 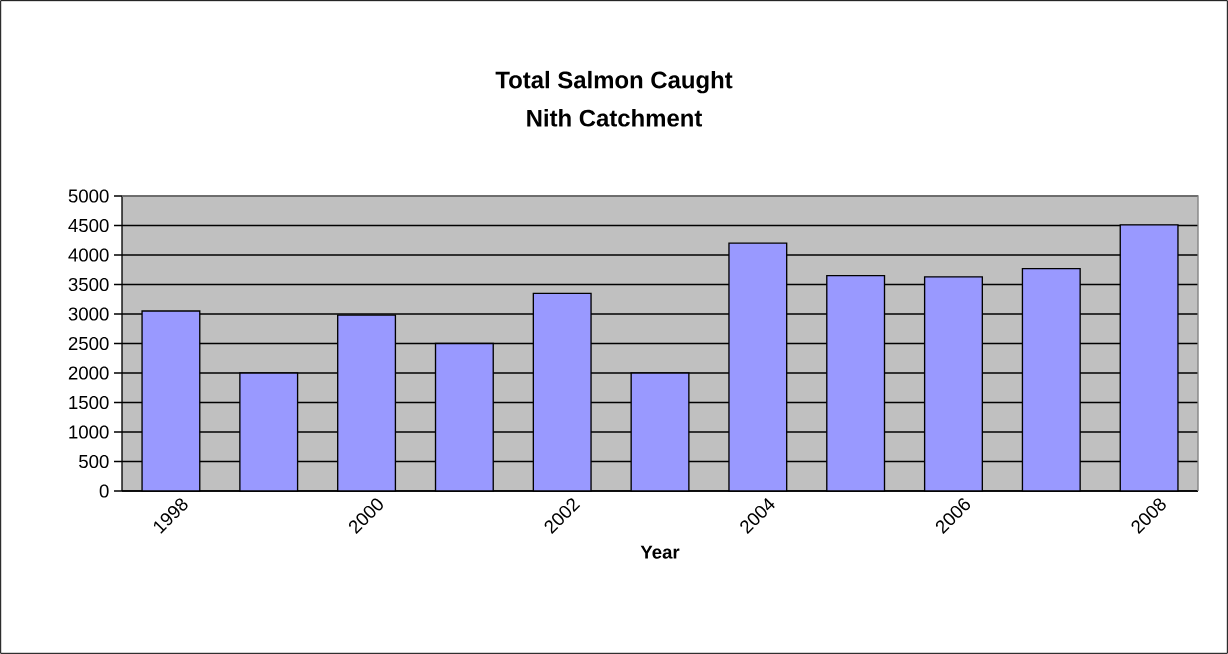 I want to click on y-tick-label: 3000, so click(x=88, y=314).